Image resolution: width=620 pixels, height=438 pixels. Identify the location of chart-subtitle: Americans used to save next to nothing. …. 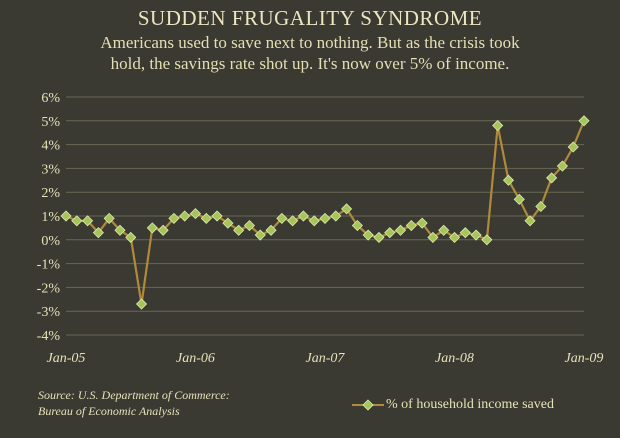
(310, 53).